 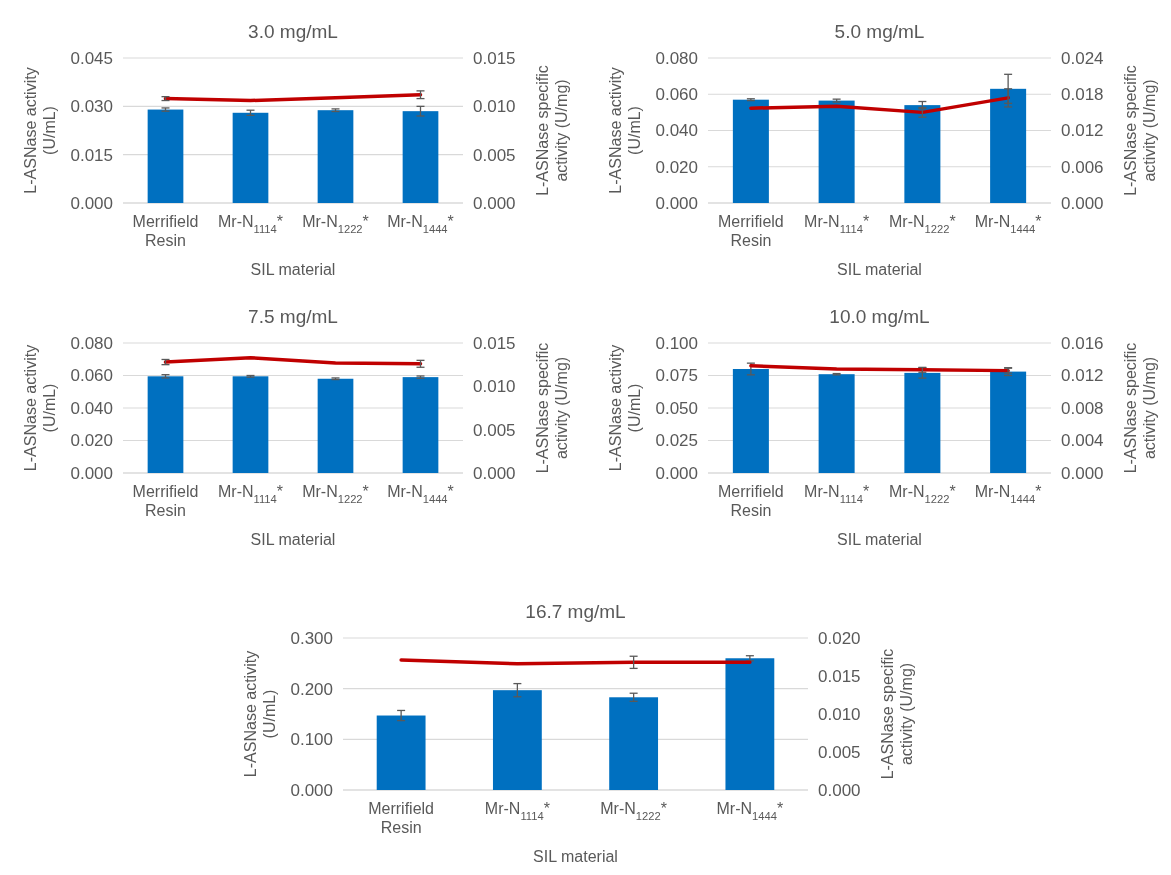 I want to click on y2-tick-label: 0.004, so click(x=1082, y=441).